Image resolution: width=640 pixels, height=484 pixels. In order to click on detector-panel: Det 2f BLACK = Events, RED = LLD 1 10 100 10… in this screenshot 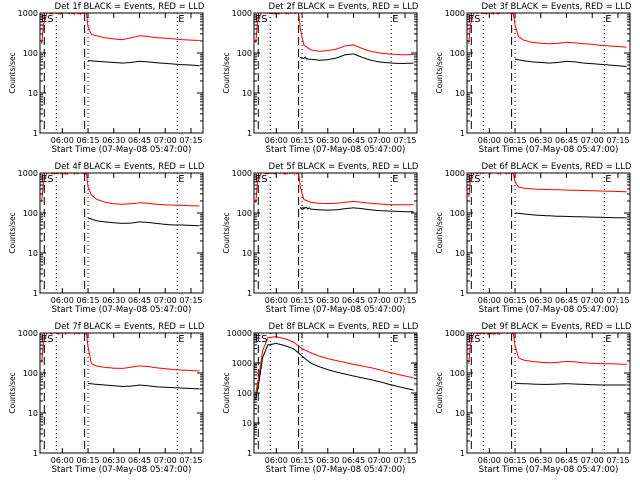, I will do `click(320, 78)`.